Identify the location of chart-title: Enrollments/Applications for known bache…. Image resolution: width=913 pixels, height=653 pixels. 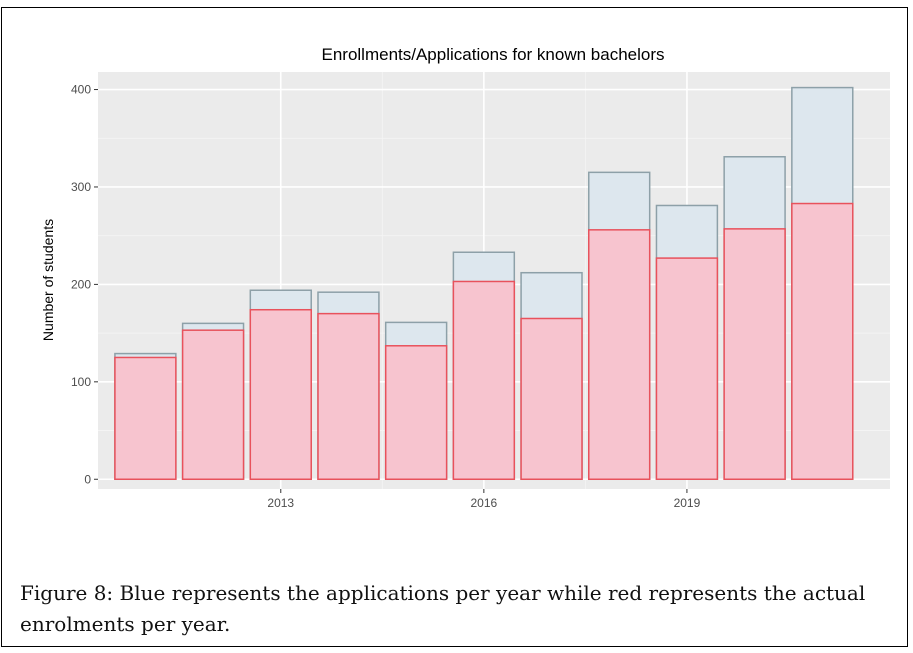
(492, 54).